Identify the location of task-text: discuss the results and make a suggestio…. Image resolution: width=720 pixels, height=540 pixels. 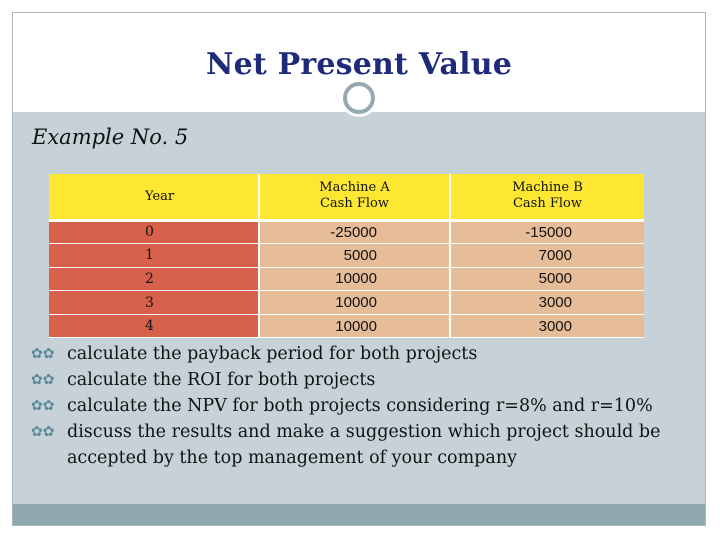
(364, 445).